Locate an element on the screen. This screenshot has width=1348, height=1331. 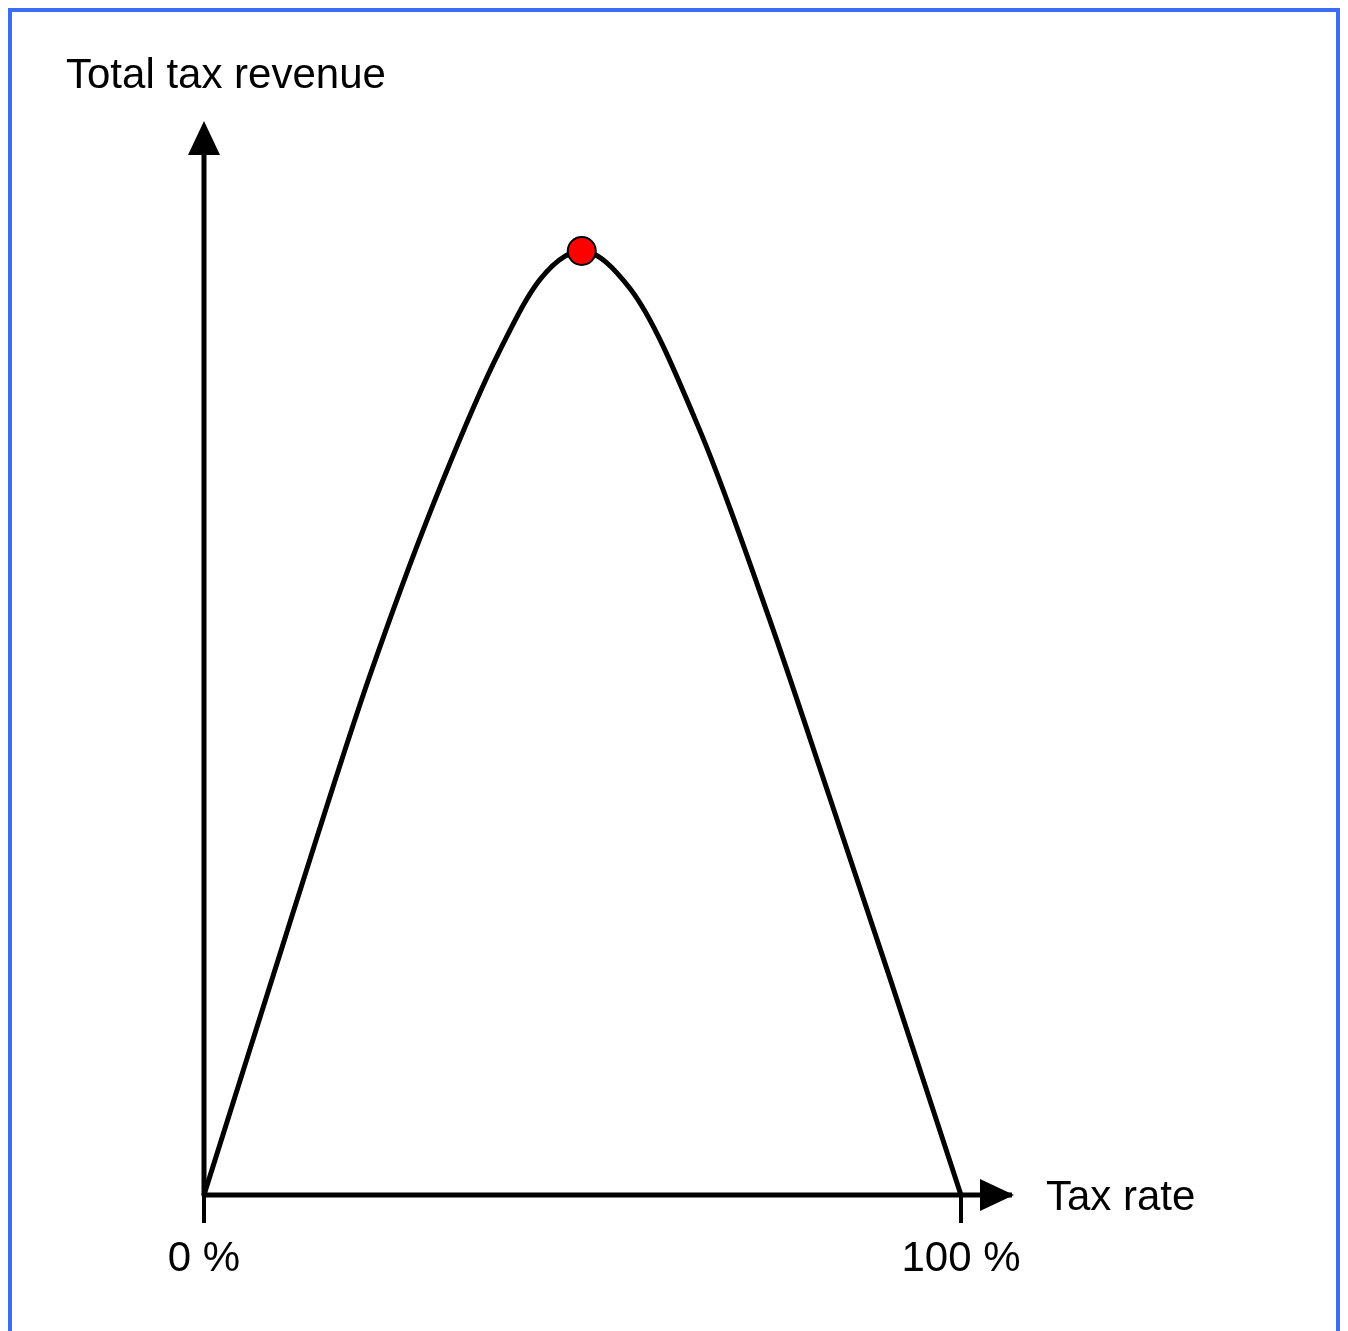
x-tick-label: 100 % is located at coordinates (961, 1256).